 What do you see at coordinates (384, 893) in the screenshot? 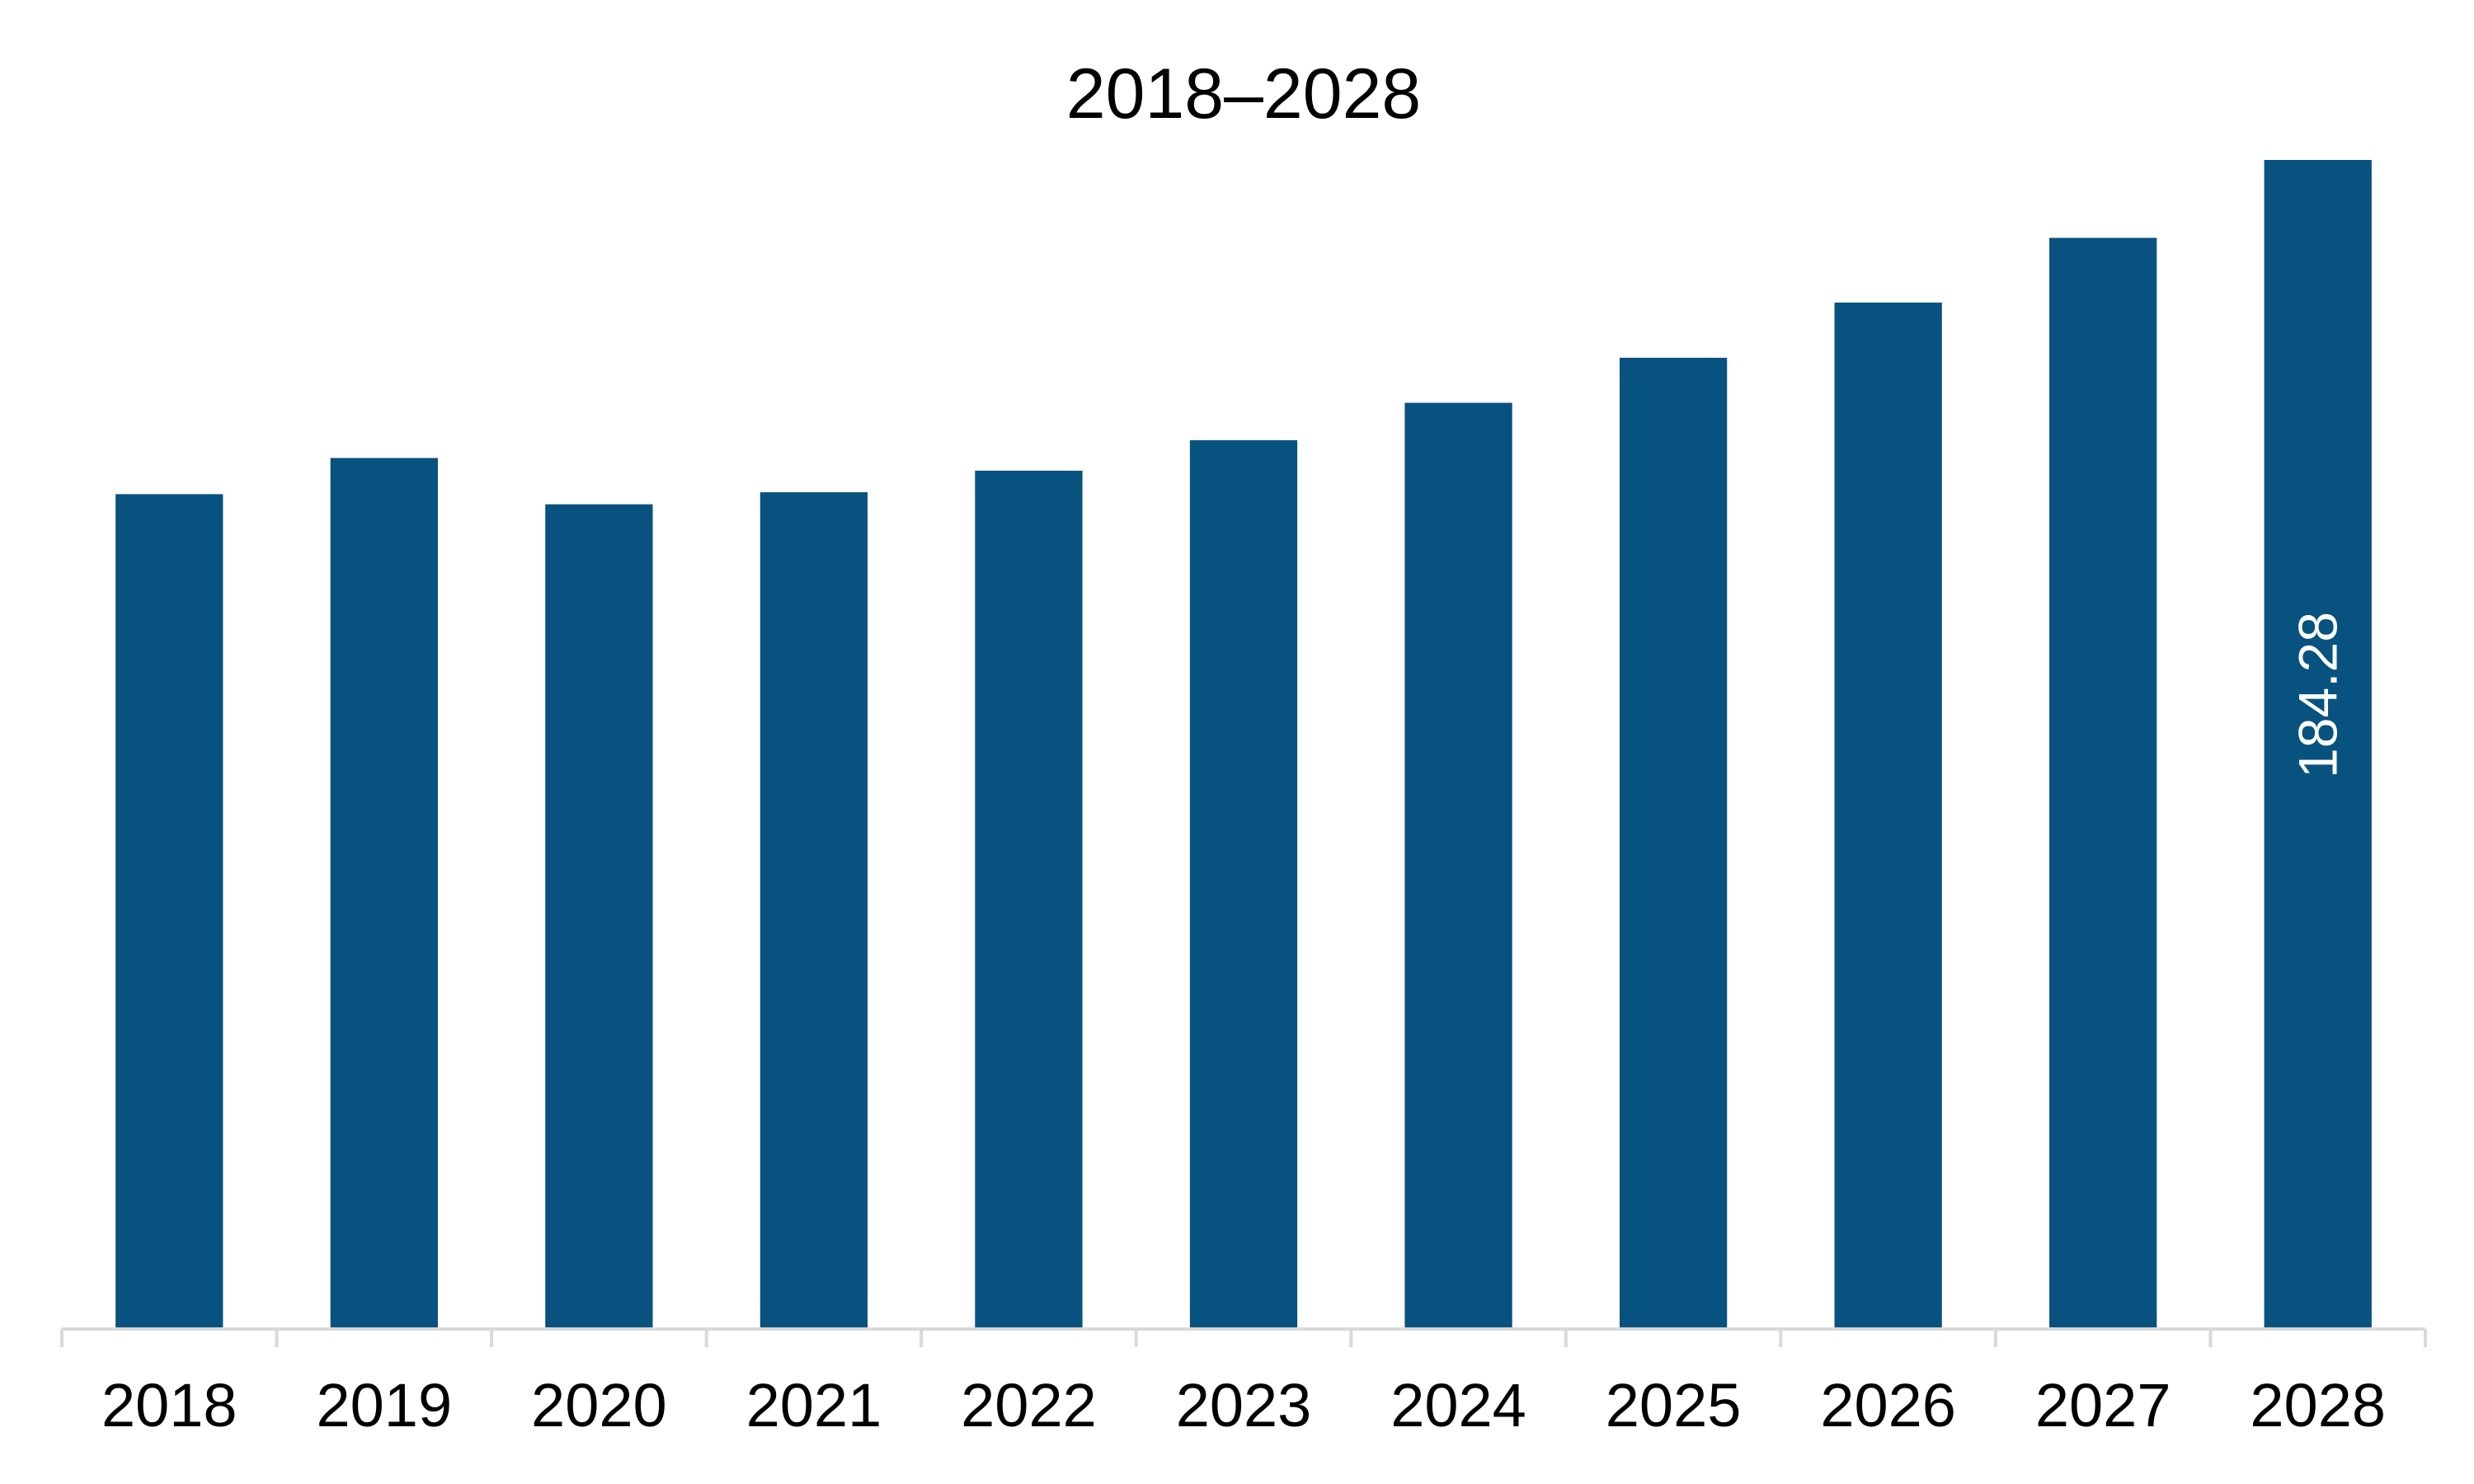
I see `bar-2019` at bounding box center [384, 893].